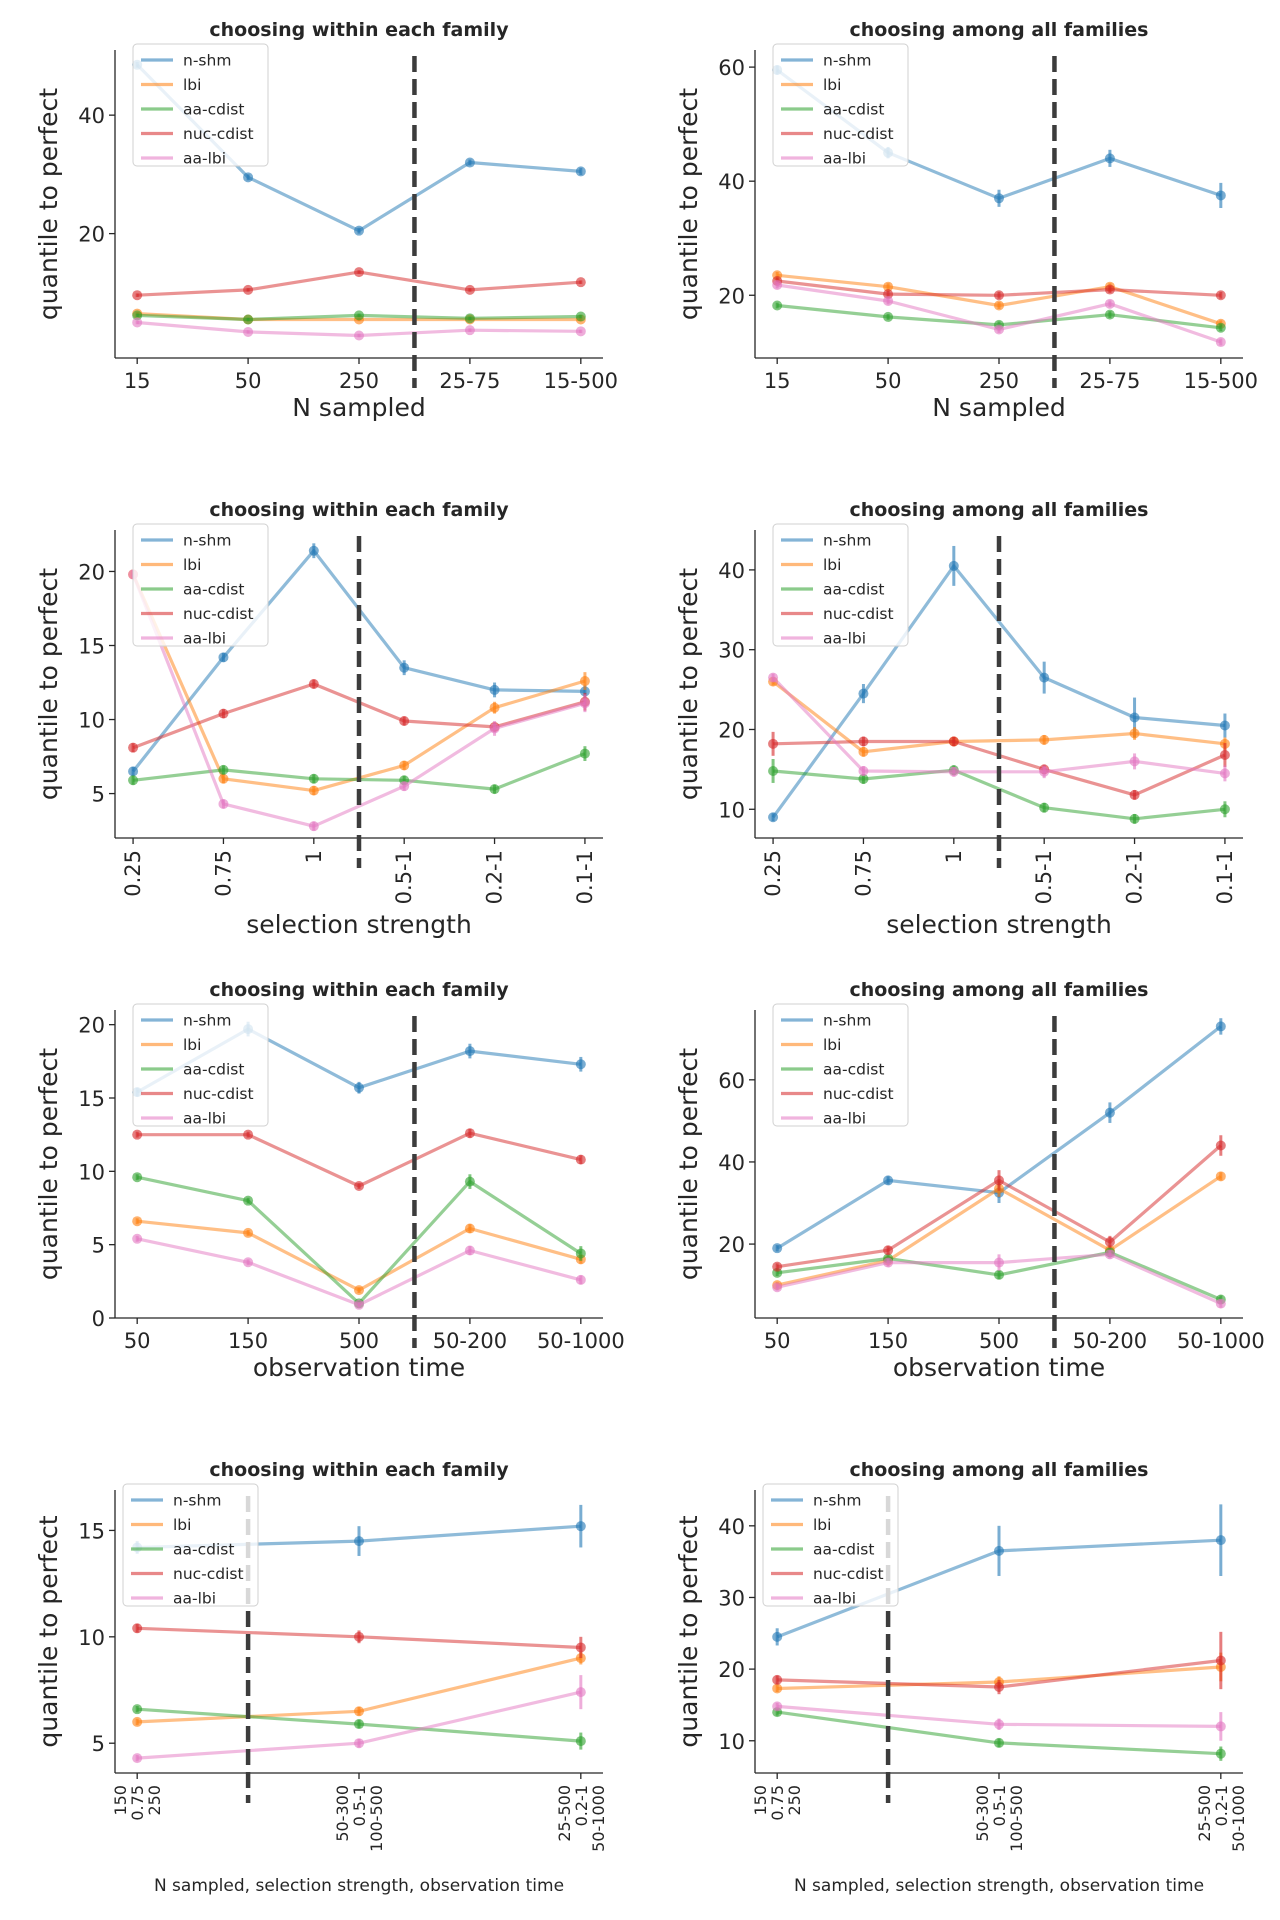 This screenshot has width=1280, height=1920. Describe the element at coordinates (731, 651) in the screenshot. I see `y-tick-label: 30` at that location.